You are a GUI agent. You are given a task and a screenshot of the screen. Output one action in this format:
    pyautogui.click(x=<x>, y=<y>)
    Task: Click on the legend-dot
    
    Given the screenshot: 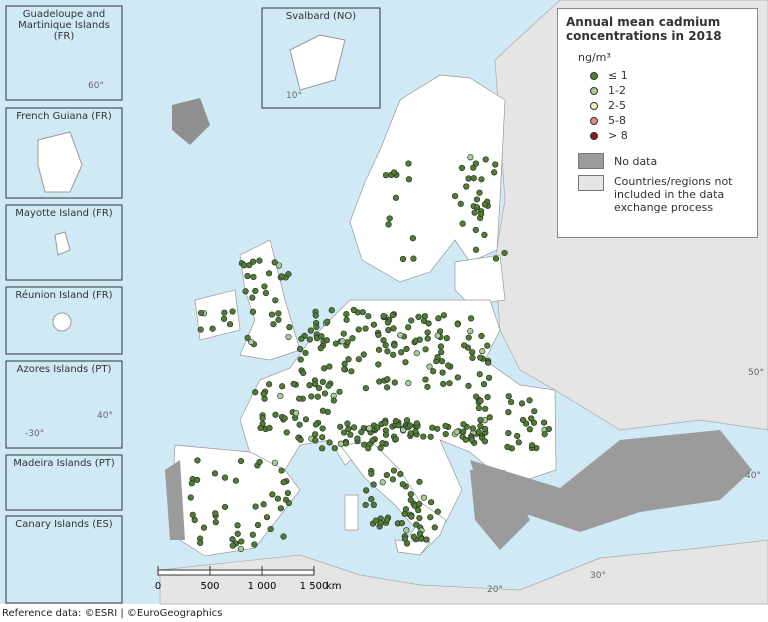 What is the action you would take?
    pyautogui.click(x=594, y=75)
    